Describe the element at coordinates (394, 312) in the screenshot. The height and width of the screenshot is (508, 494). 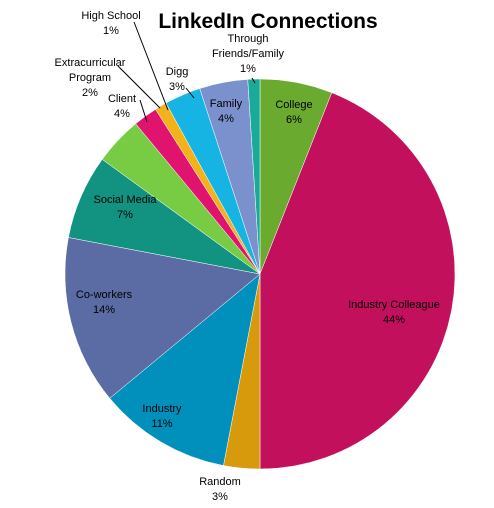
I see `slice-label-industry-colleague: Industry Colleague 44%` at that location.